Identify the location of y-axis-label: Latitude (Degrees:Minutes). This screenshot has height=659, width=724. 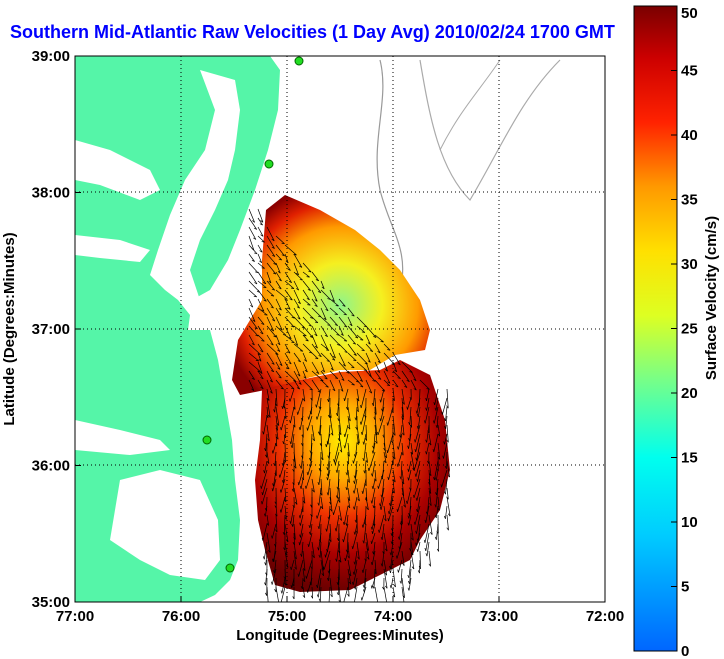
(9, 328).